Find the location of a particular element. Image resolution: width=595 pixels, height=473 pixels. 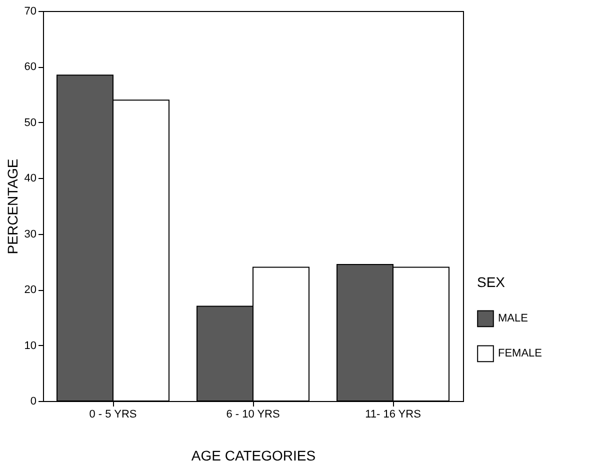

y-tick-label: 10 is located at coordinates (30, 346).